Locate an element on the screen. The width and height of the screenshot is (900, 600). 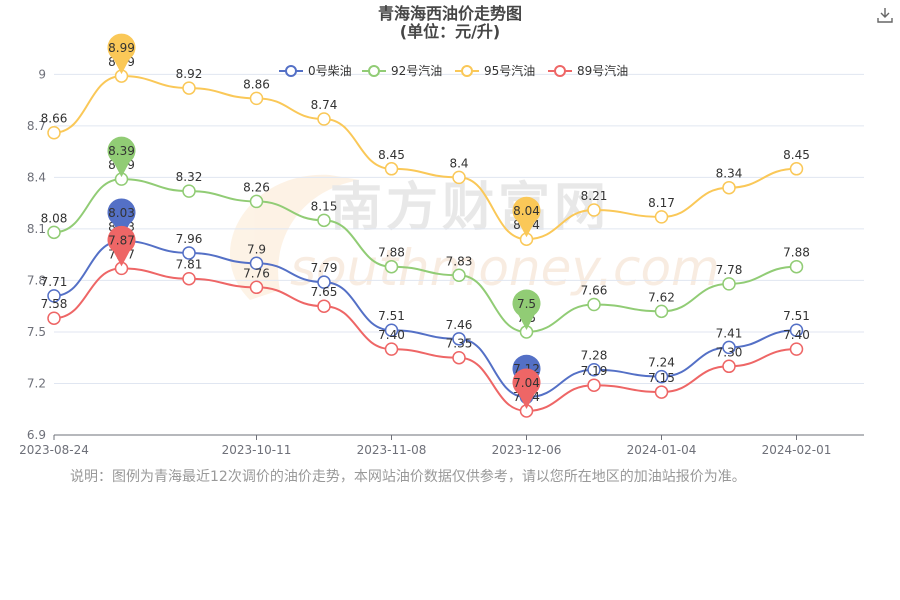
y-tick-label: 8.4 is located at coordinates (36, 177).